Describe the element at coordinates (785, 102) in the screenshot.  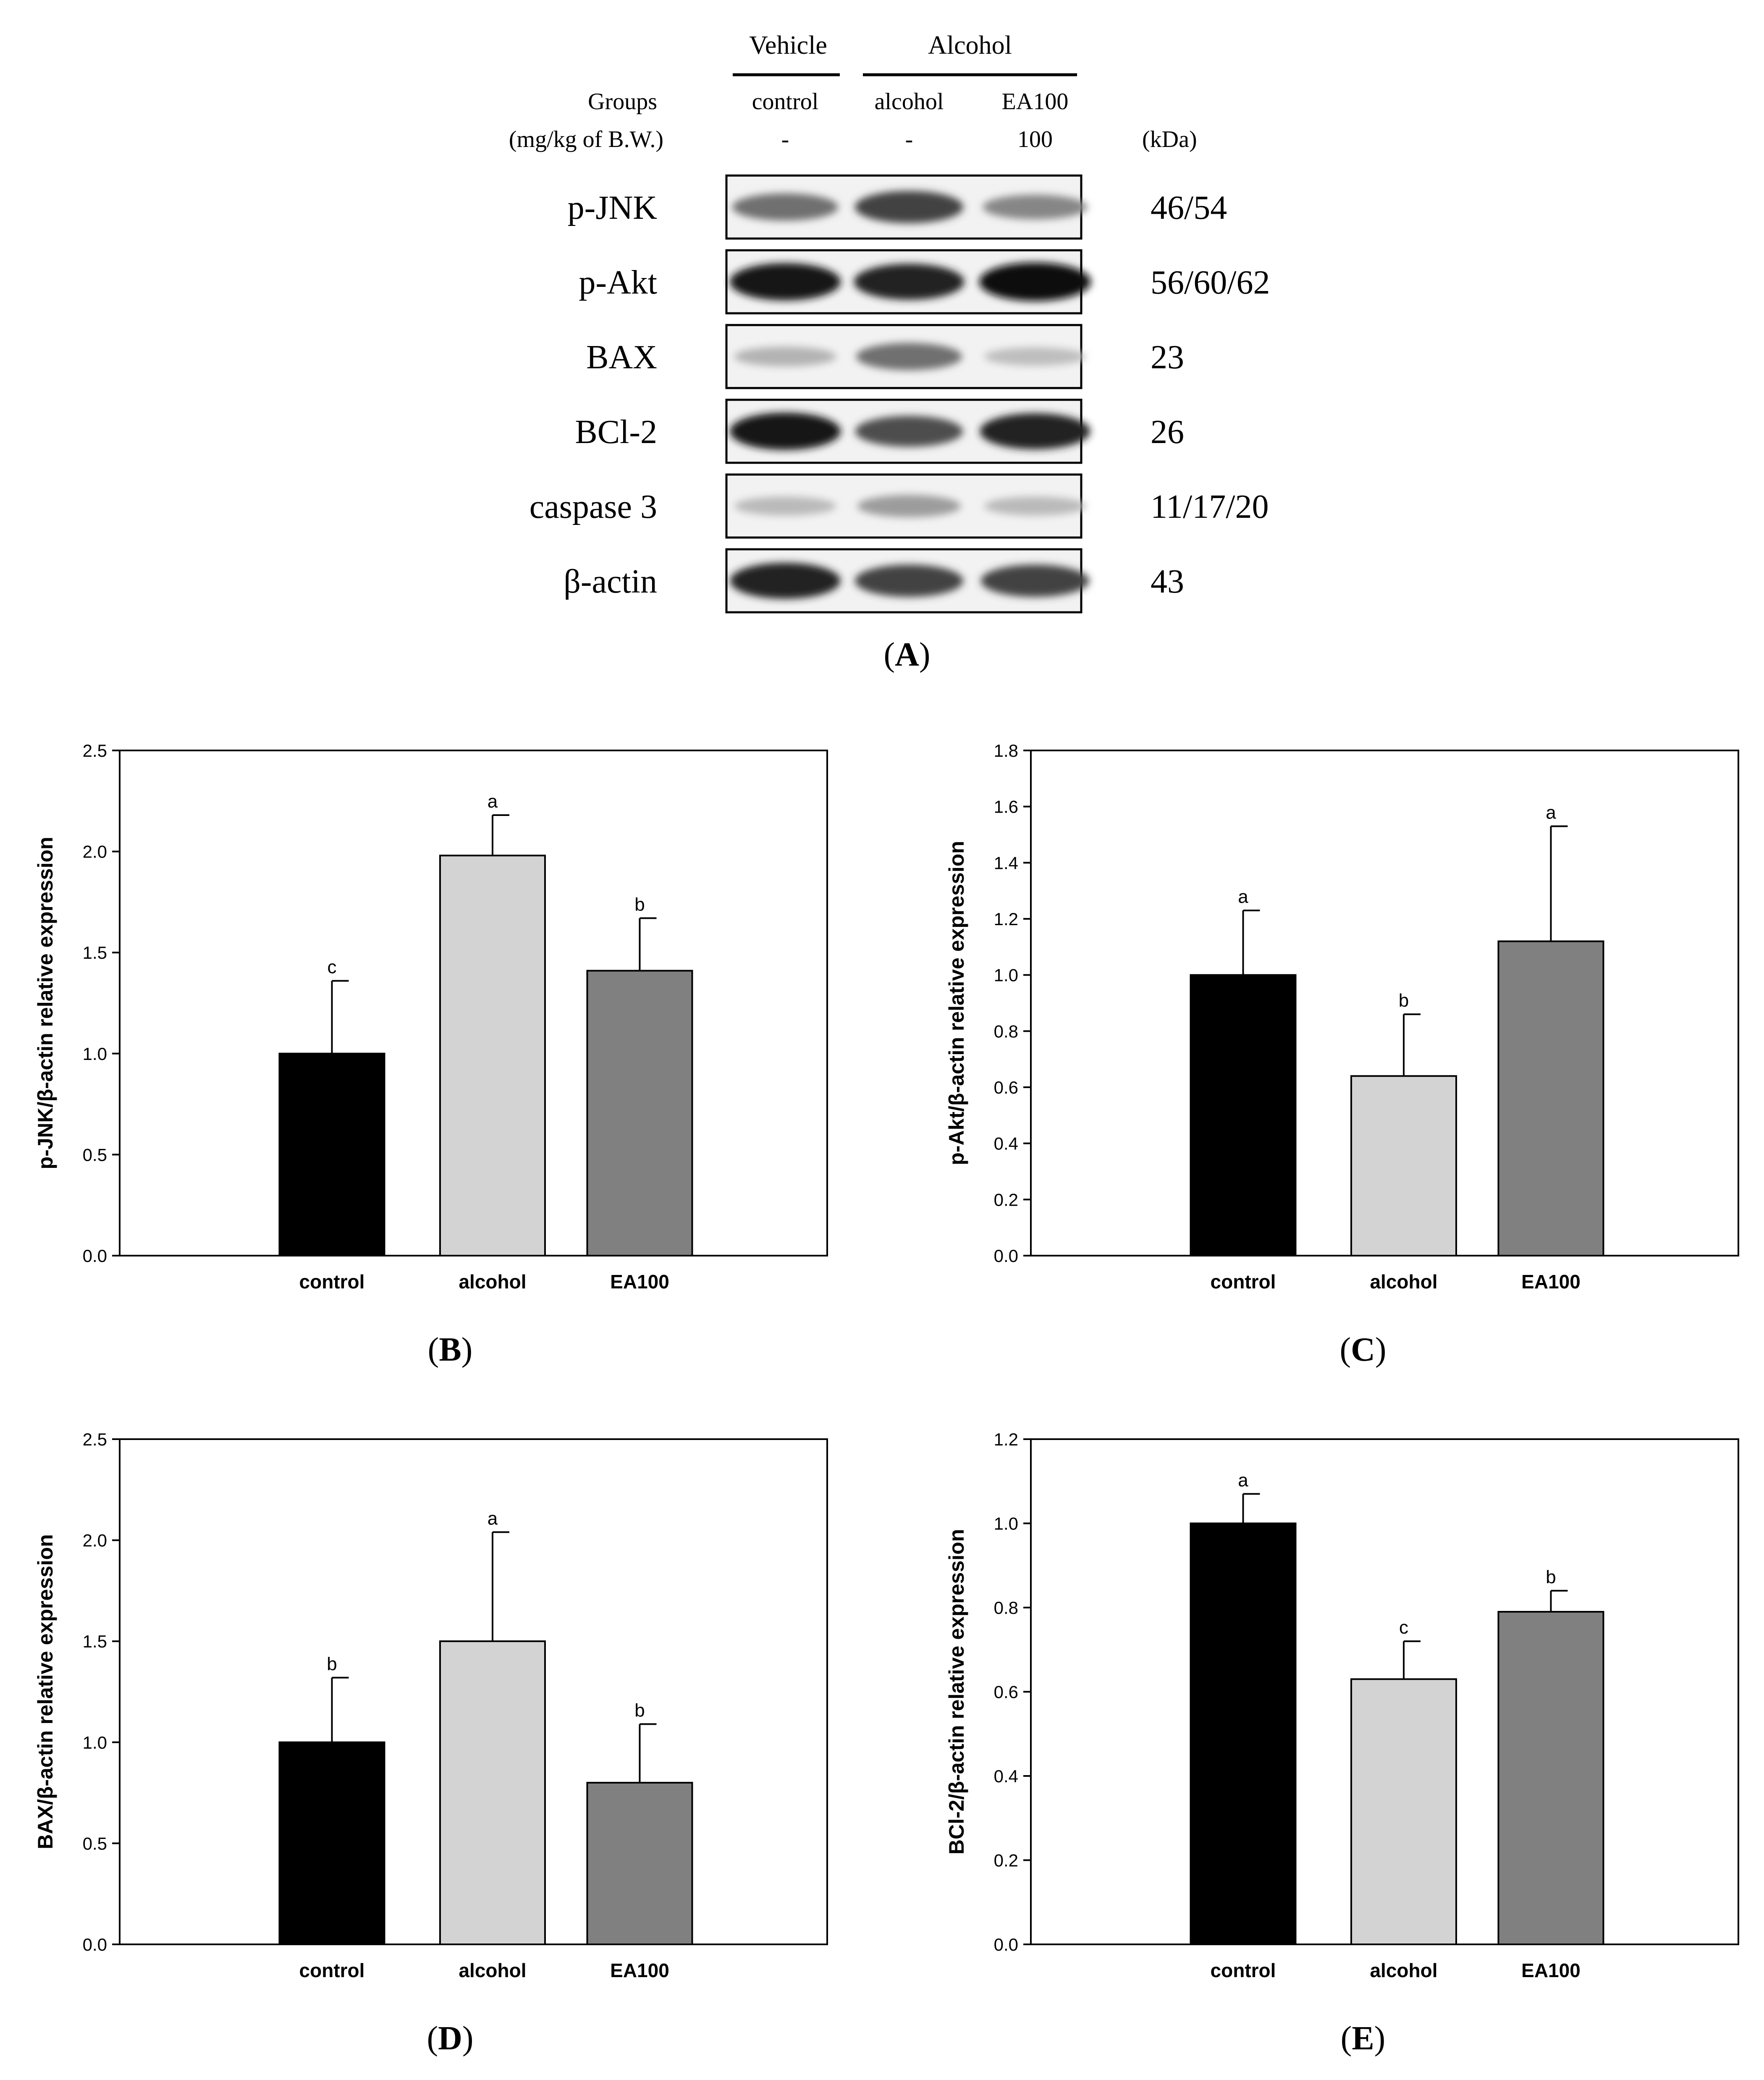
I see `lane-group-control: control` at that location.